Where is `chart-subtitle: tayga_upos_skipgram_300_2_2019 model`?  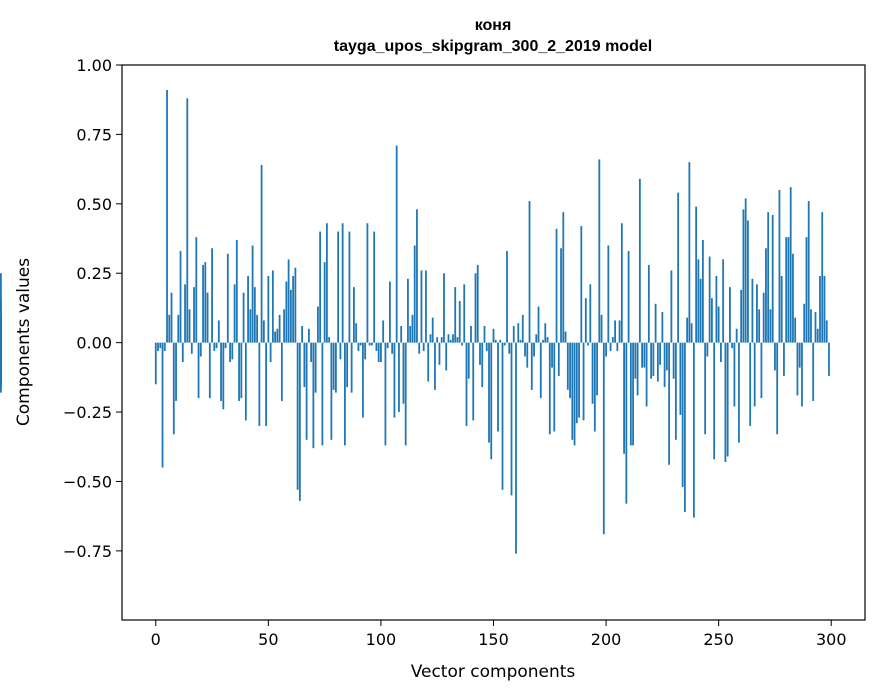
chart-subtitle: tayga_upos_skipgram_300_2_2019 model is located at coordinates (493, 46).